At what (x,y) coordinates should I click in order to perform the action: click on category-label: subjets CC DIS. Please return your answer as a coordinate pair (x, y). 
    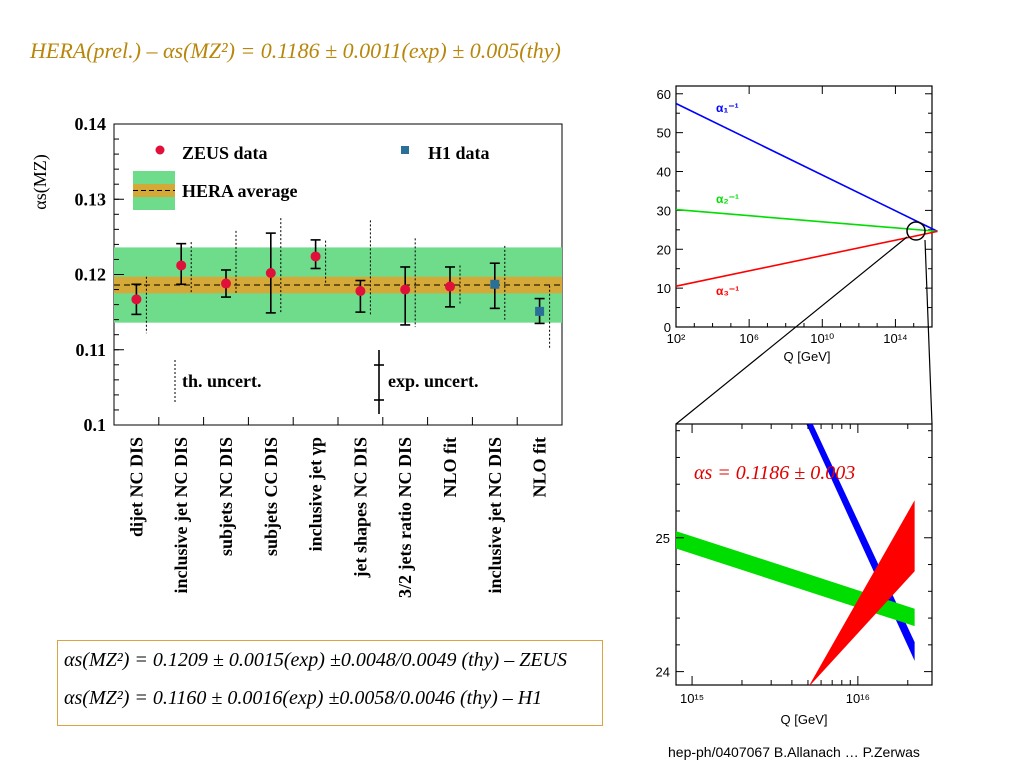
    Looking at the image, I should click on (271, 496).